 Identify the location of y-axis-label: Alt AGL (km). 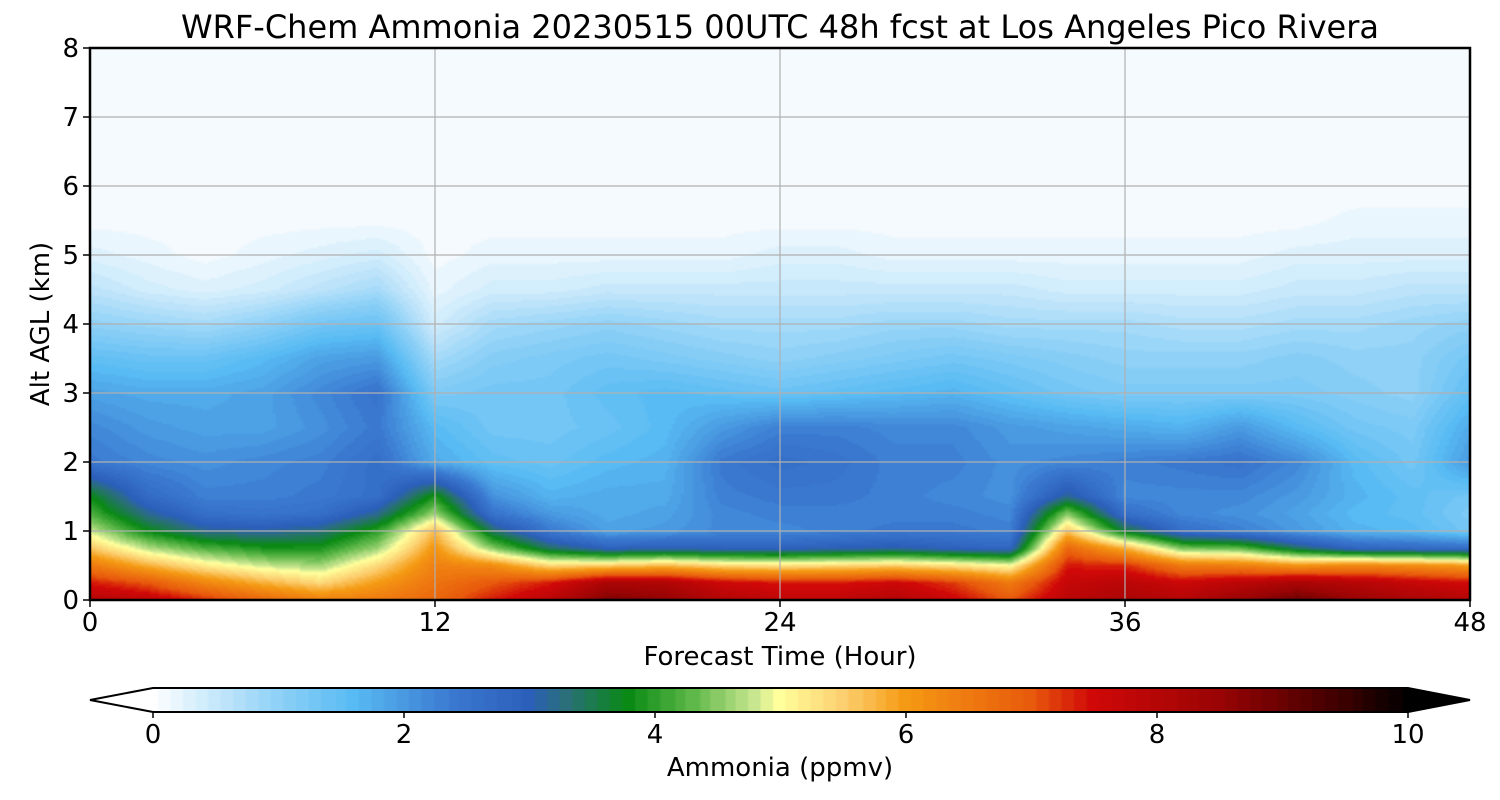
(41, 324).